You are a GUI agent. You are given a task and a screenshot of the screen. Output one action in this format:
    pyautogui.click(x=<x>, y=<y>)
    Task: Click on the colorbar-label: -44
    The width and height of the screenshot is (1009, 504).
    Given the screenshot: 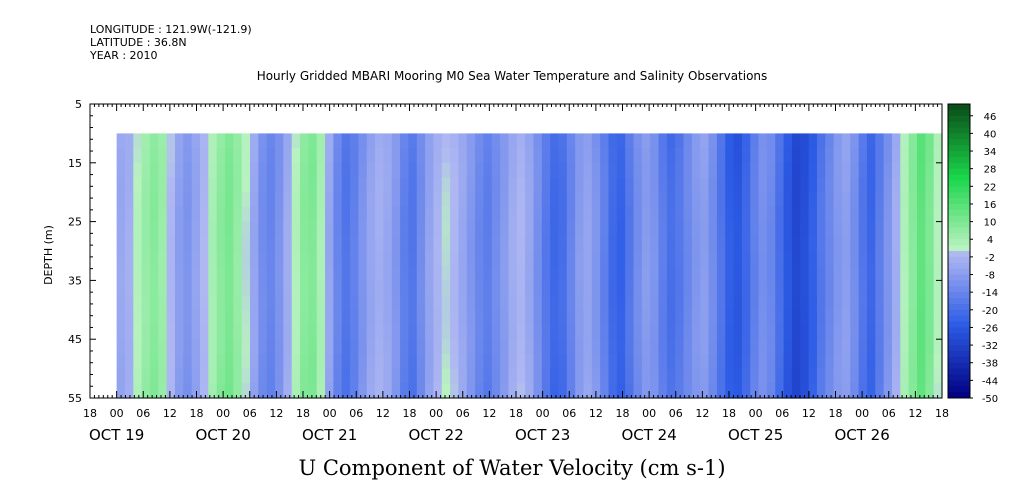 What is the action you would take?
    pyautogui.click(x=990, y=381)
    